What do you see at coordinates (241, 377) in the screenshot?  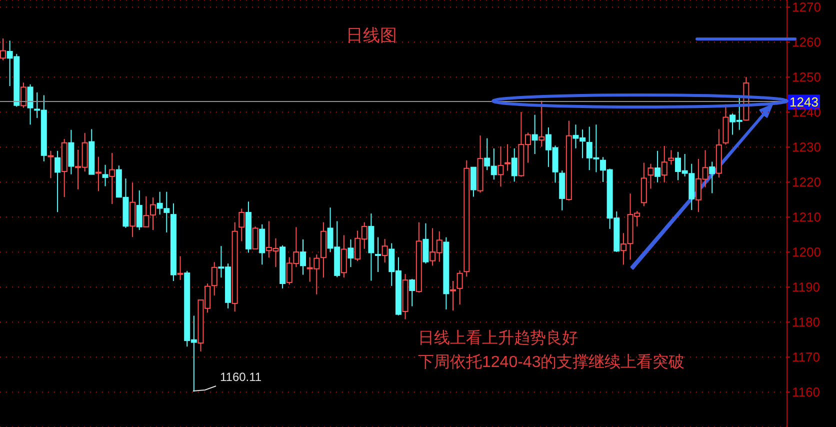 I see `annotation: 1160.11` at bounding box center [241, 377].